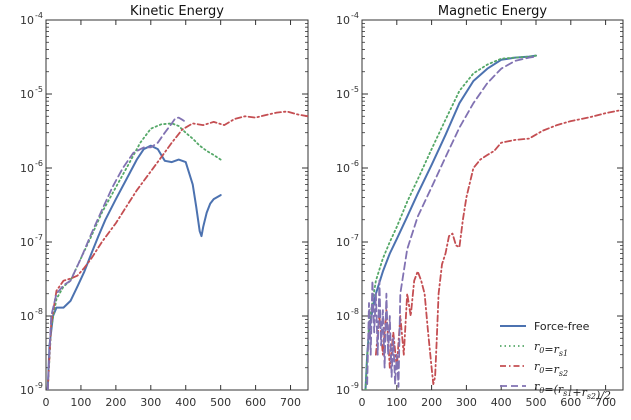 The height and width of the screenshot is (420, 631). I want to click on legend: Force-free r0=rs1 r0=rs2 r0=(rs1+rs2)/2, so click(555, 361).